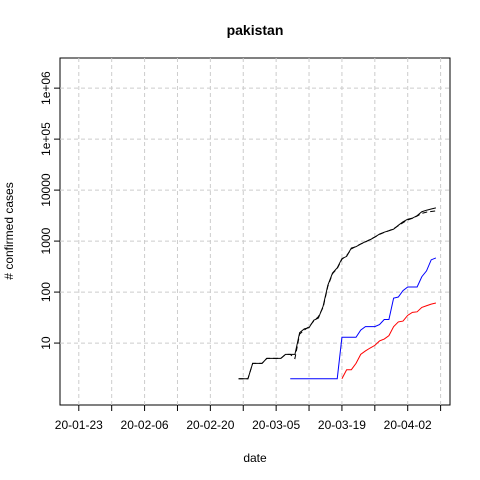  Describe the element at coordinates (408, 425) in the screenshot. I see `x-tick-label: 20-04-02` at that location.